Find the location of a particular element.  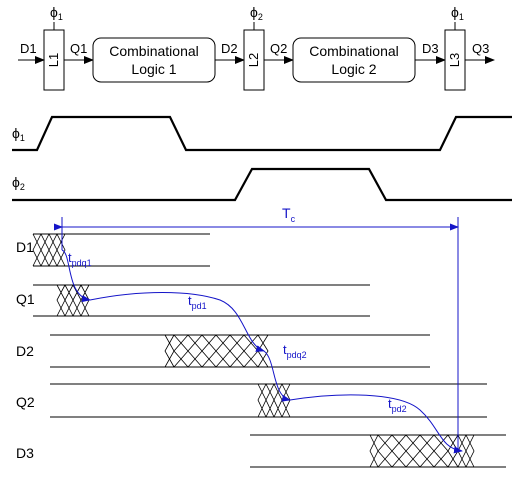

combinational-logic-1: Combinational Logic 1 is located at coordinates (154, 60).